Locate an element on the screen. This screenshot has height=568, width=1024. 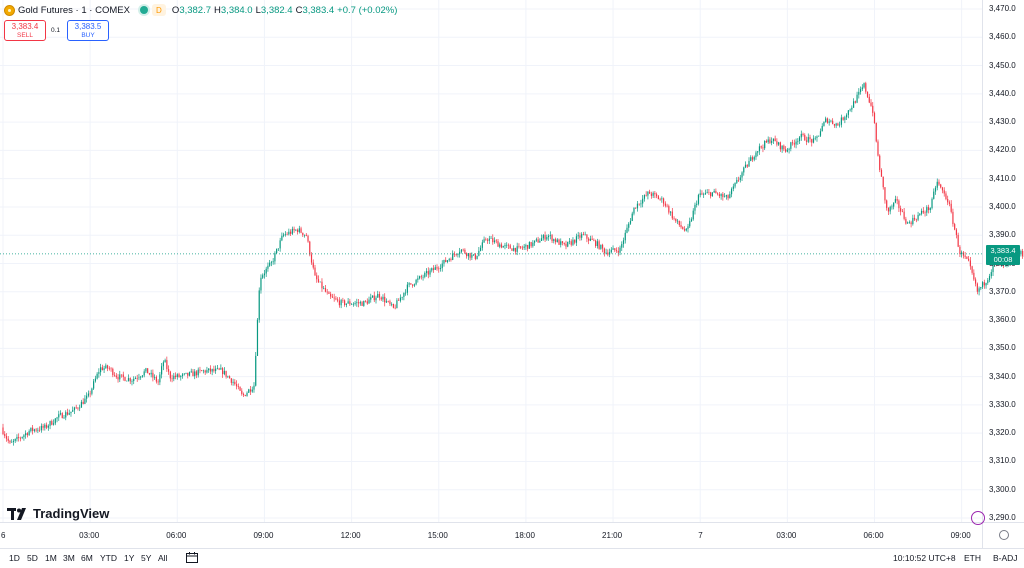
range-ytd-button: YTD is located at coordinates (108, 558).